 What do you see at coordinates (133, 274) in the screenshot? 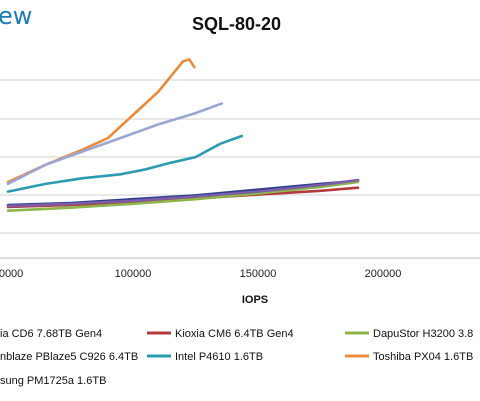
I see `x-tick-label: 100000` at bounding box center [133, 274].